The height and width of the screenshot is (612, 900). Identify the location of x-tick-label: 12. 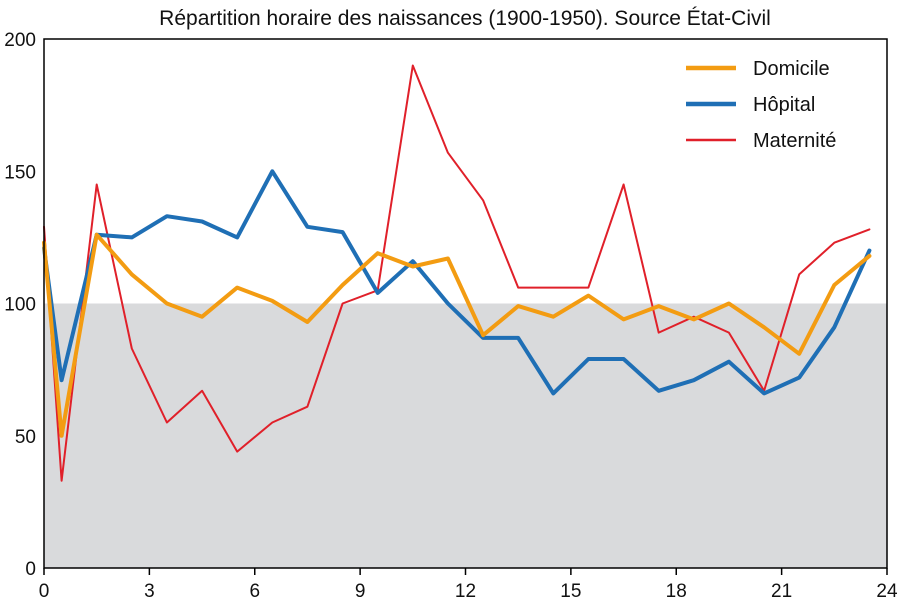
(465, 591).